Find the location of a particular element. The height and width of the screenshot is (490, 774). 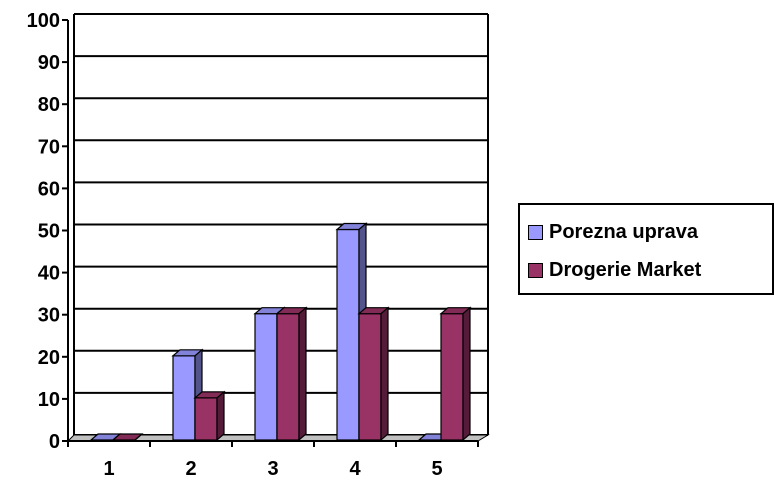

y-tick-label: 20 is located at coordinates (49, 358).